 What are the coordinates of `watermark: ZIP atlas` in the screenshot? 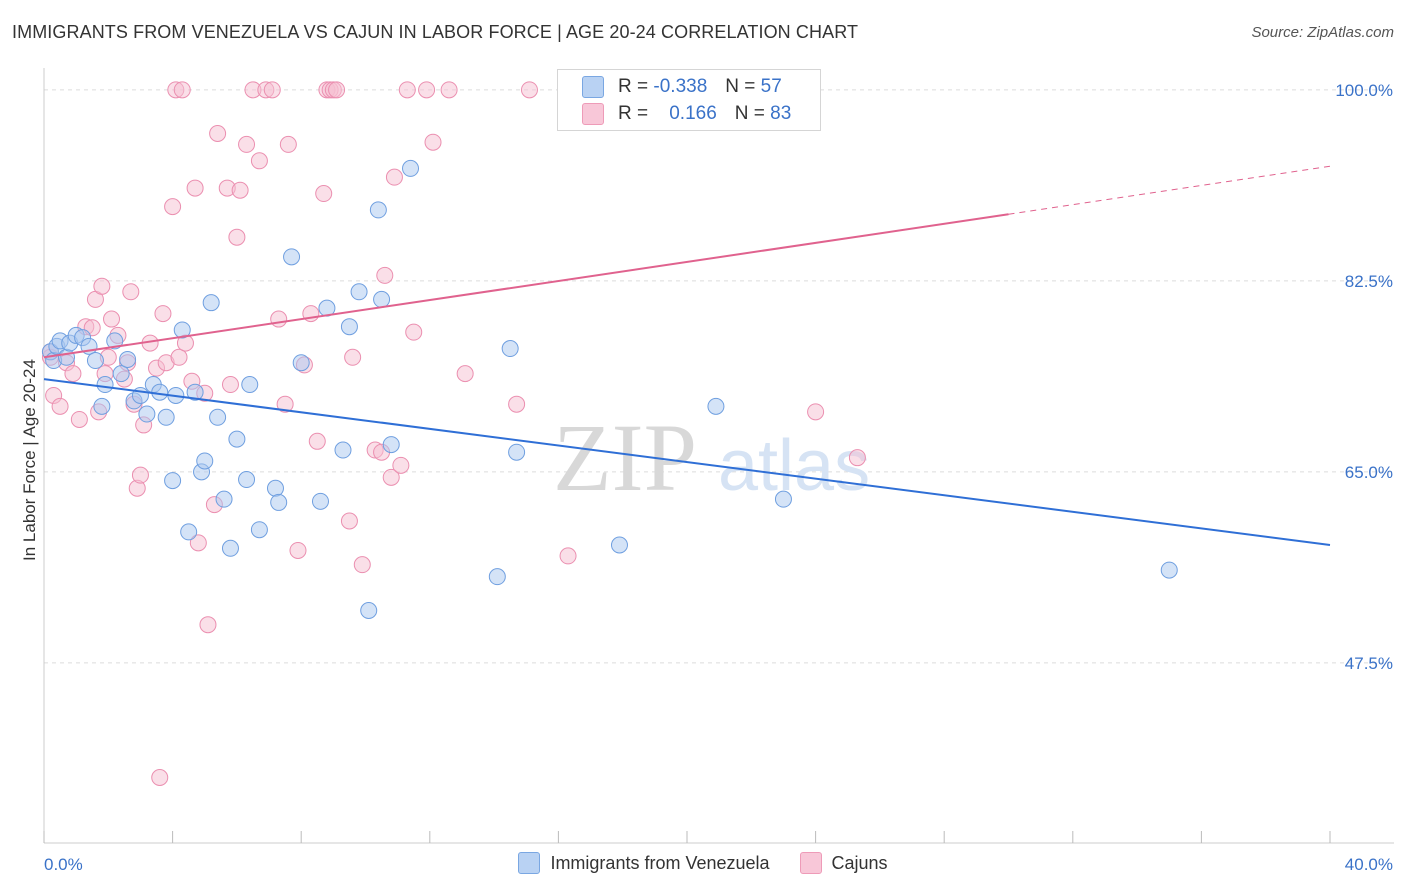 It's located at (711, 457).